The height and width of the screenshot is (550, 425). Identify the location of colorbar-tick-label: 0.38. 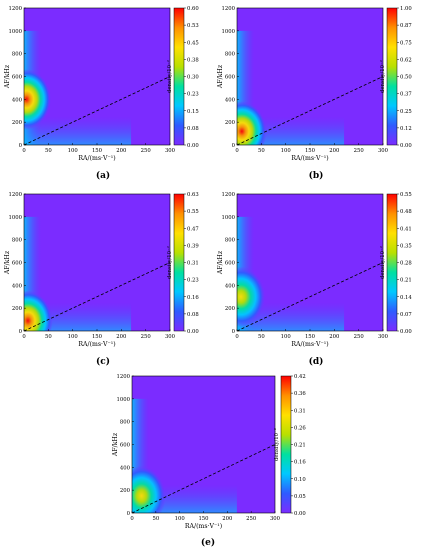
(193, 60).